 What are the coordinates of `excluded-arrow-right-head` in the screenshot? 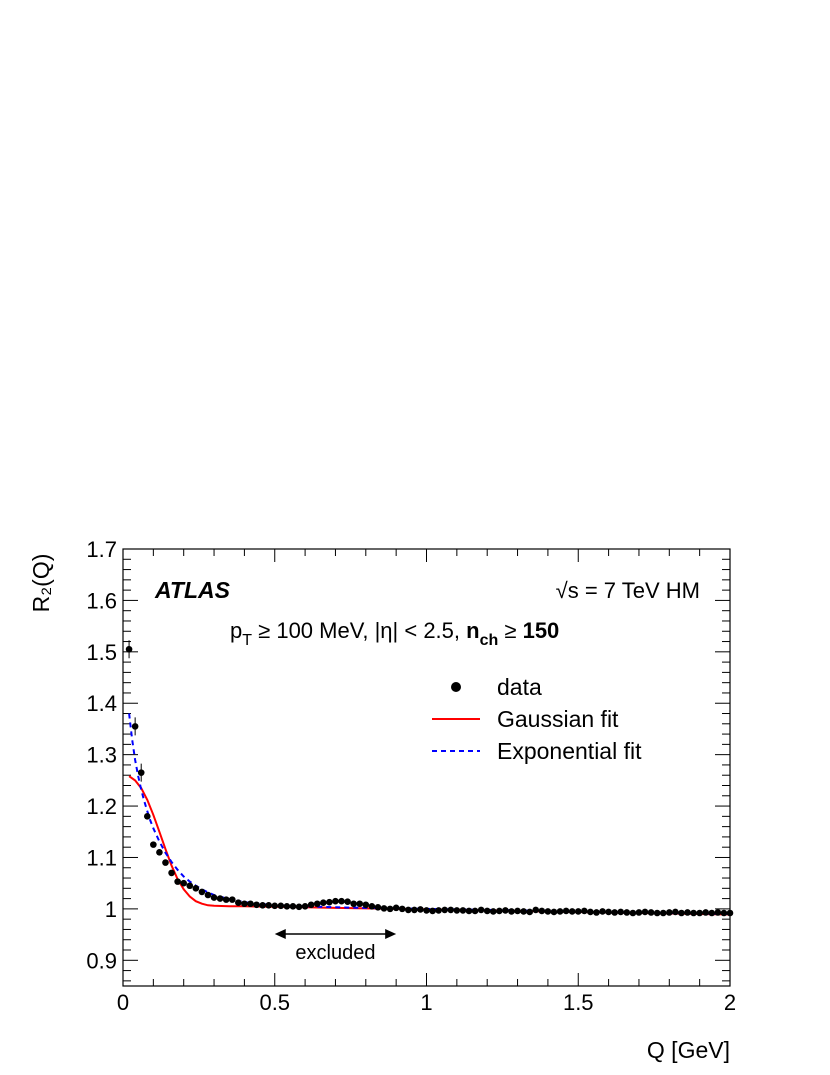 It's located at (391, 934).